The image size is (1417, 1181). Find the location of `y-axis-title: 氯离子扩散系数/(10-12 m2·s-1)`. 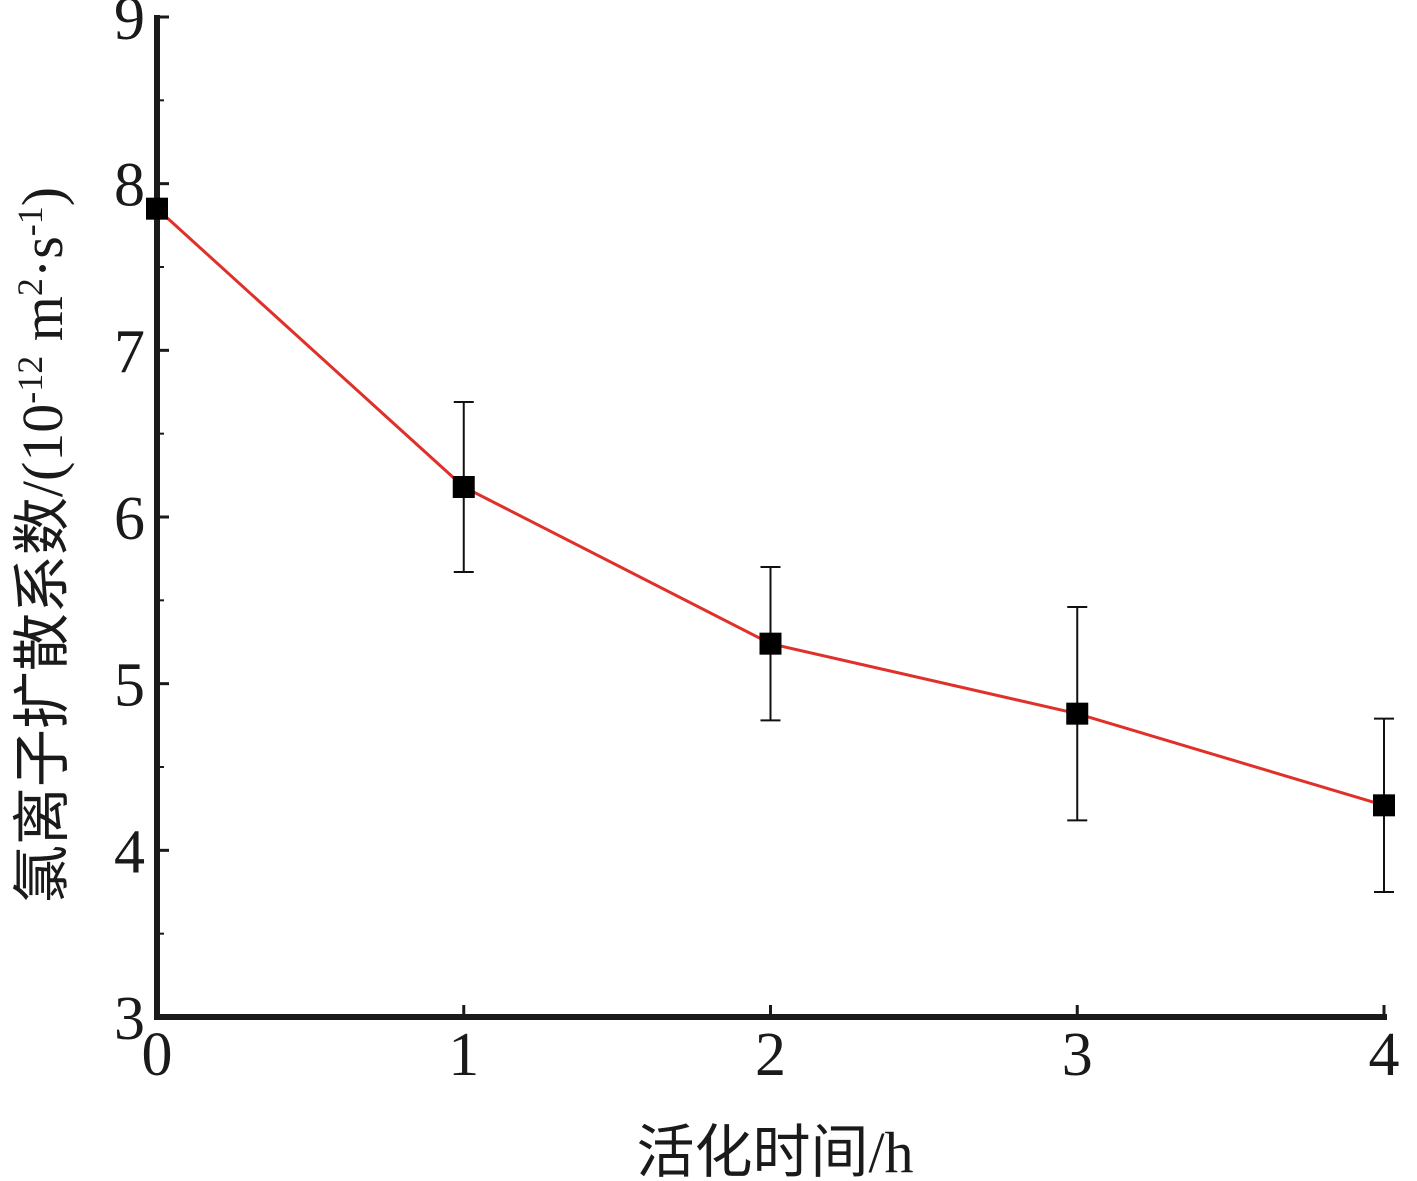

y-axis-title: 氯离子扩散系数/(10-12 m2·s-1) is located at coordinates (42, 545).